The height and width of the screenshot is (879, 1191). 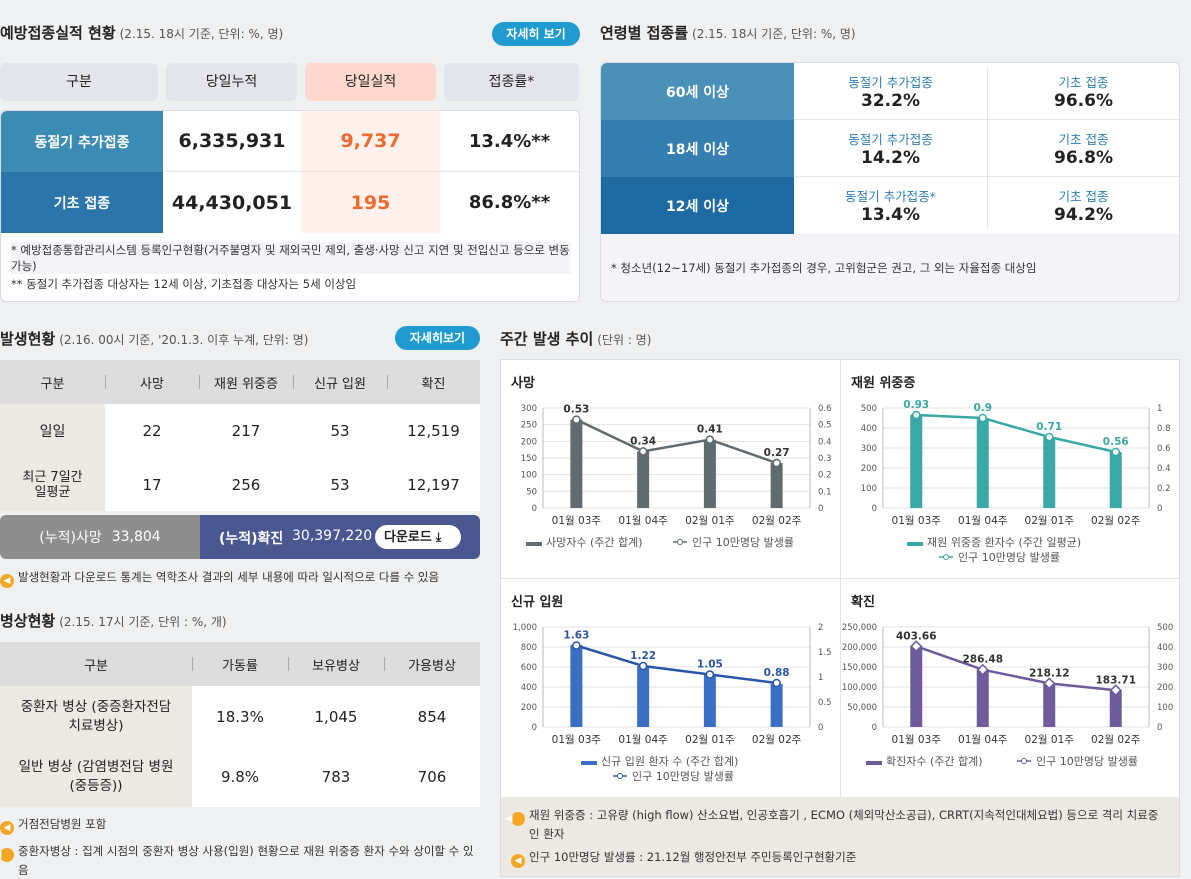 I want to click on rate-label: 0.71, so click(x=1049, y=427).